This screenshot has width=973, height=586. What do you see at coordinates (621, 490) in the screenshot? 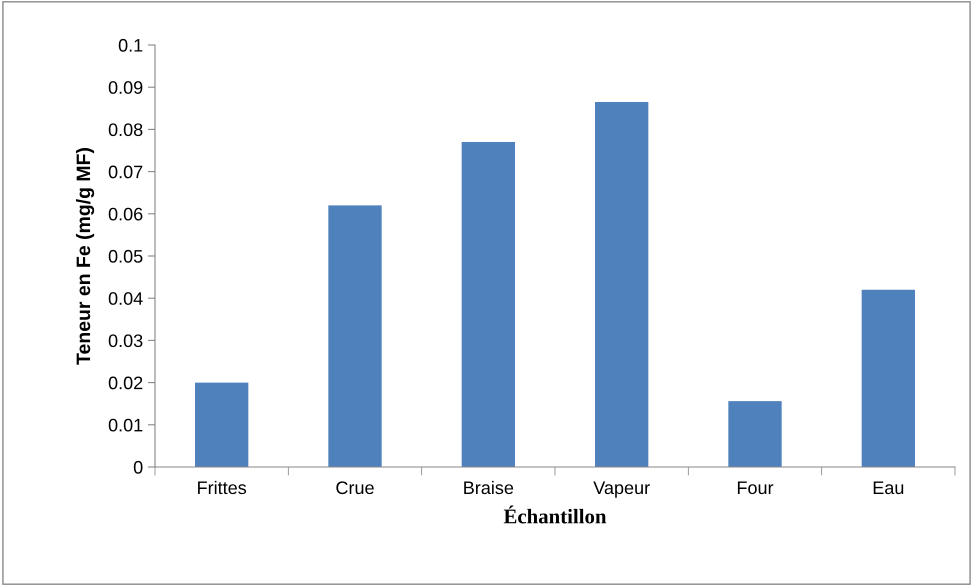
I see `x-tick-label: Vapeur` at bounding box center [621, 490].